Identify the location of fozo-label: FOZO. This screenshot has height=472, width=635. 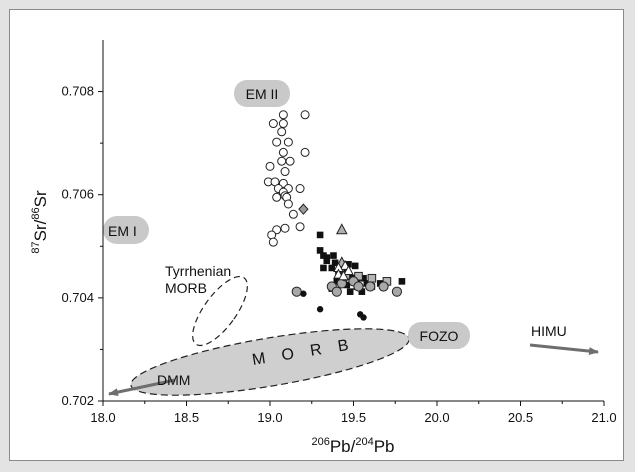
(439, 336).